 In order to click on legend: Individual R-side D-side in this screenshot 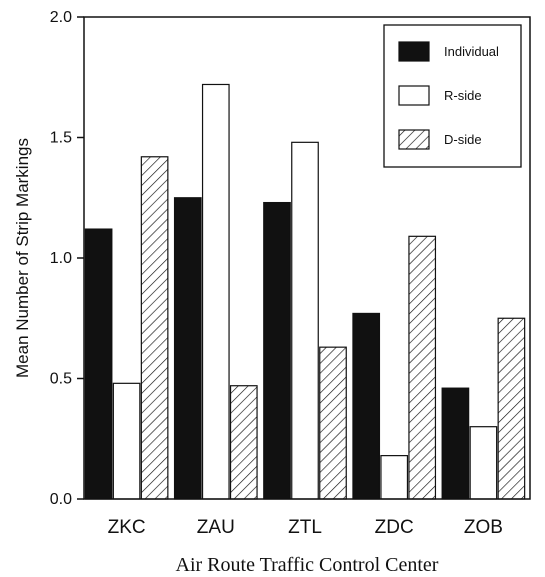, I will do `click(452, 96)`.